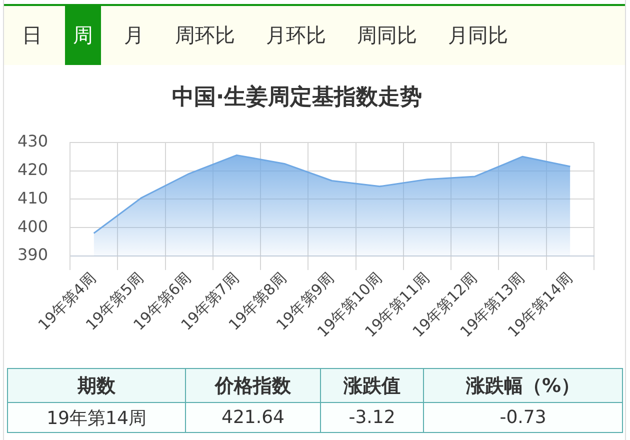 Image resolution: width=630 pixels, height=440 pixels. Describe the element at coordinates (97, 385) in the screenshot. I see `category-label: 期数` at that location.